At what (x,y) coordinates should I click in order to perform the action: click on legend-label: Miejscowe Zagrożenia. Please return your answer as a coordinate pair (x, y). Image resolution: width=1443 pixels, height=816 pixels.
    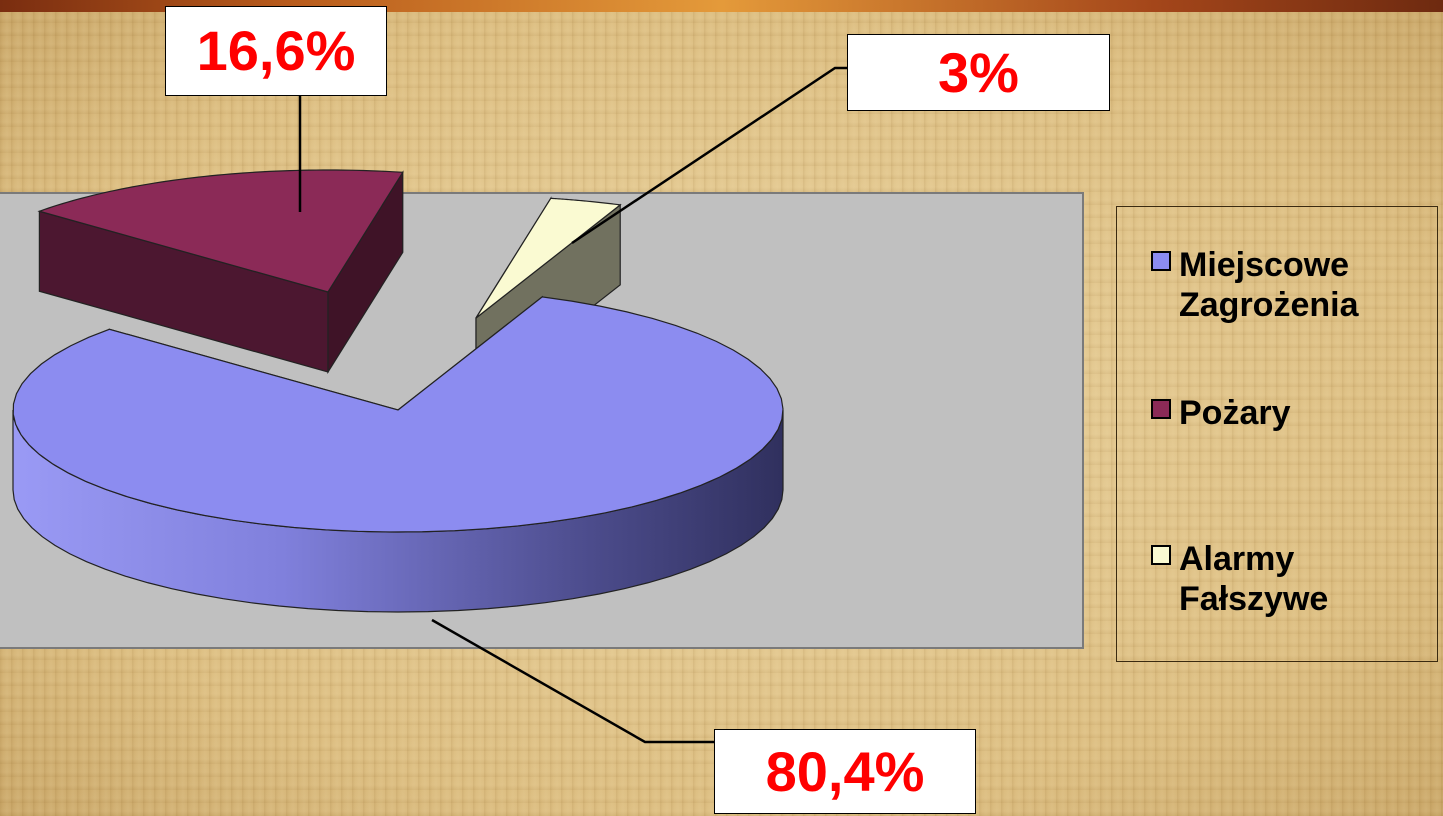
    Looking at the image, I should click on (1269, 285).